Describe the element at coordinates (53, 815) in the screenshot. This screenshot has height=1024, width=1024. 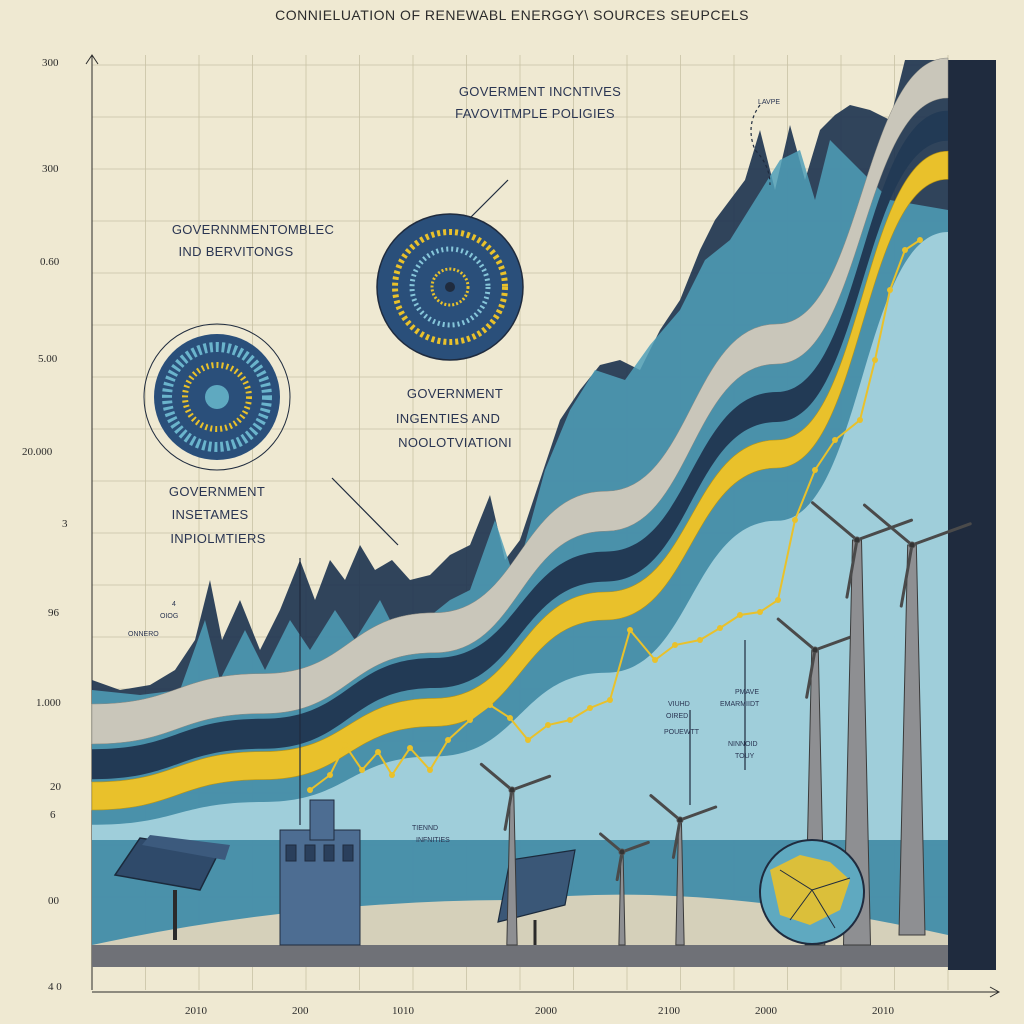
I see `y-tick-label: 6` at that location.